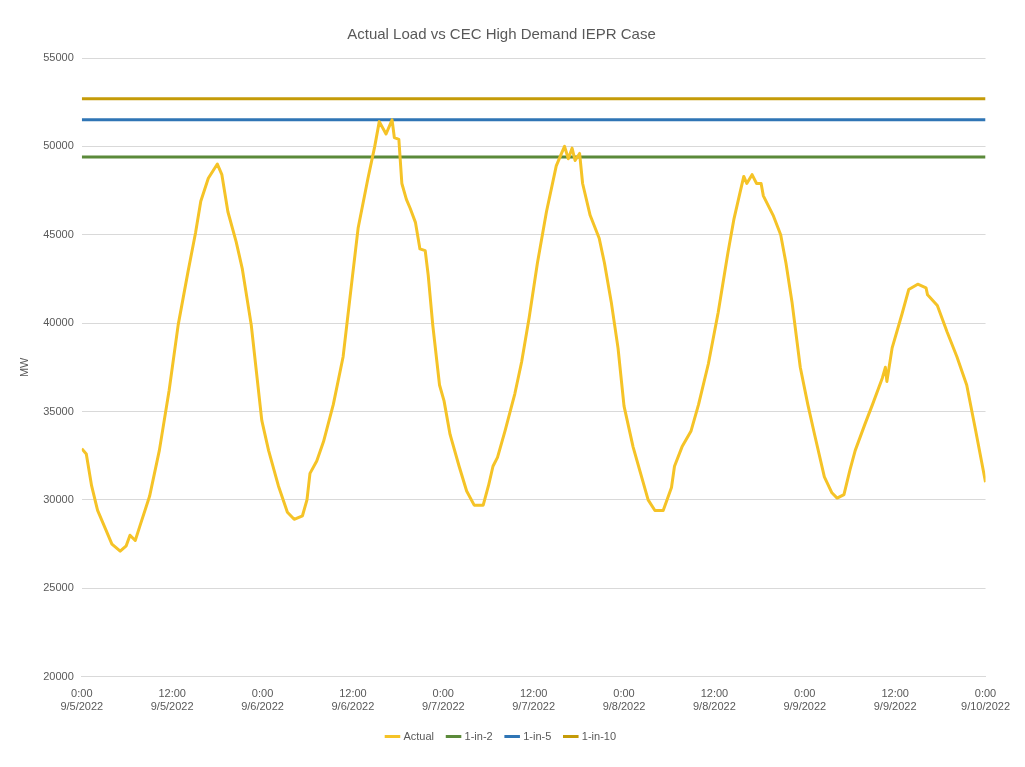 Image resolution: width=1025 pixels, height=767 pixels. Describe the element at coordinates (443, 700) in the screenshot. I see `x-tick-label: 0:00 9/7/2022` at that location.